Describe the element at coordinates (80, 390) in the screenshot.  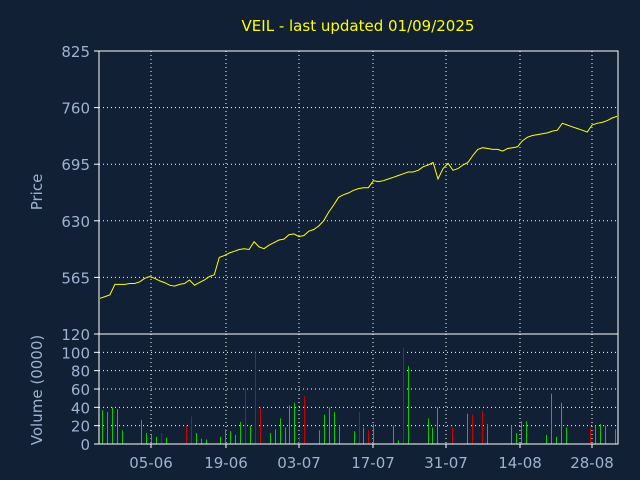
I see `volume-ytick-label-3: 60` at that location.